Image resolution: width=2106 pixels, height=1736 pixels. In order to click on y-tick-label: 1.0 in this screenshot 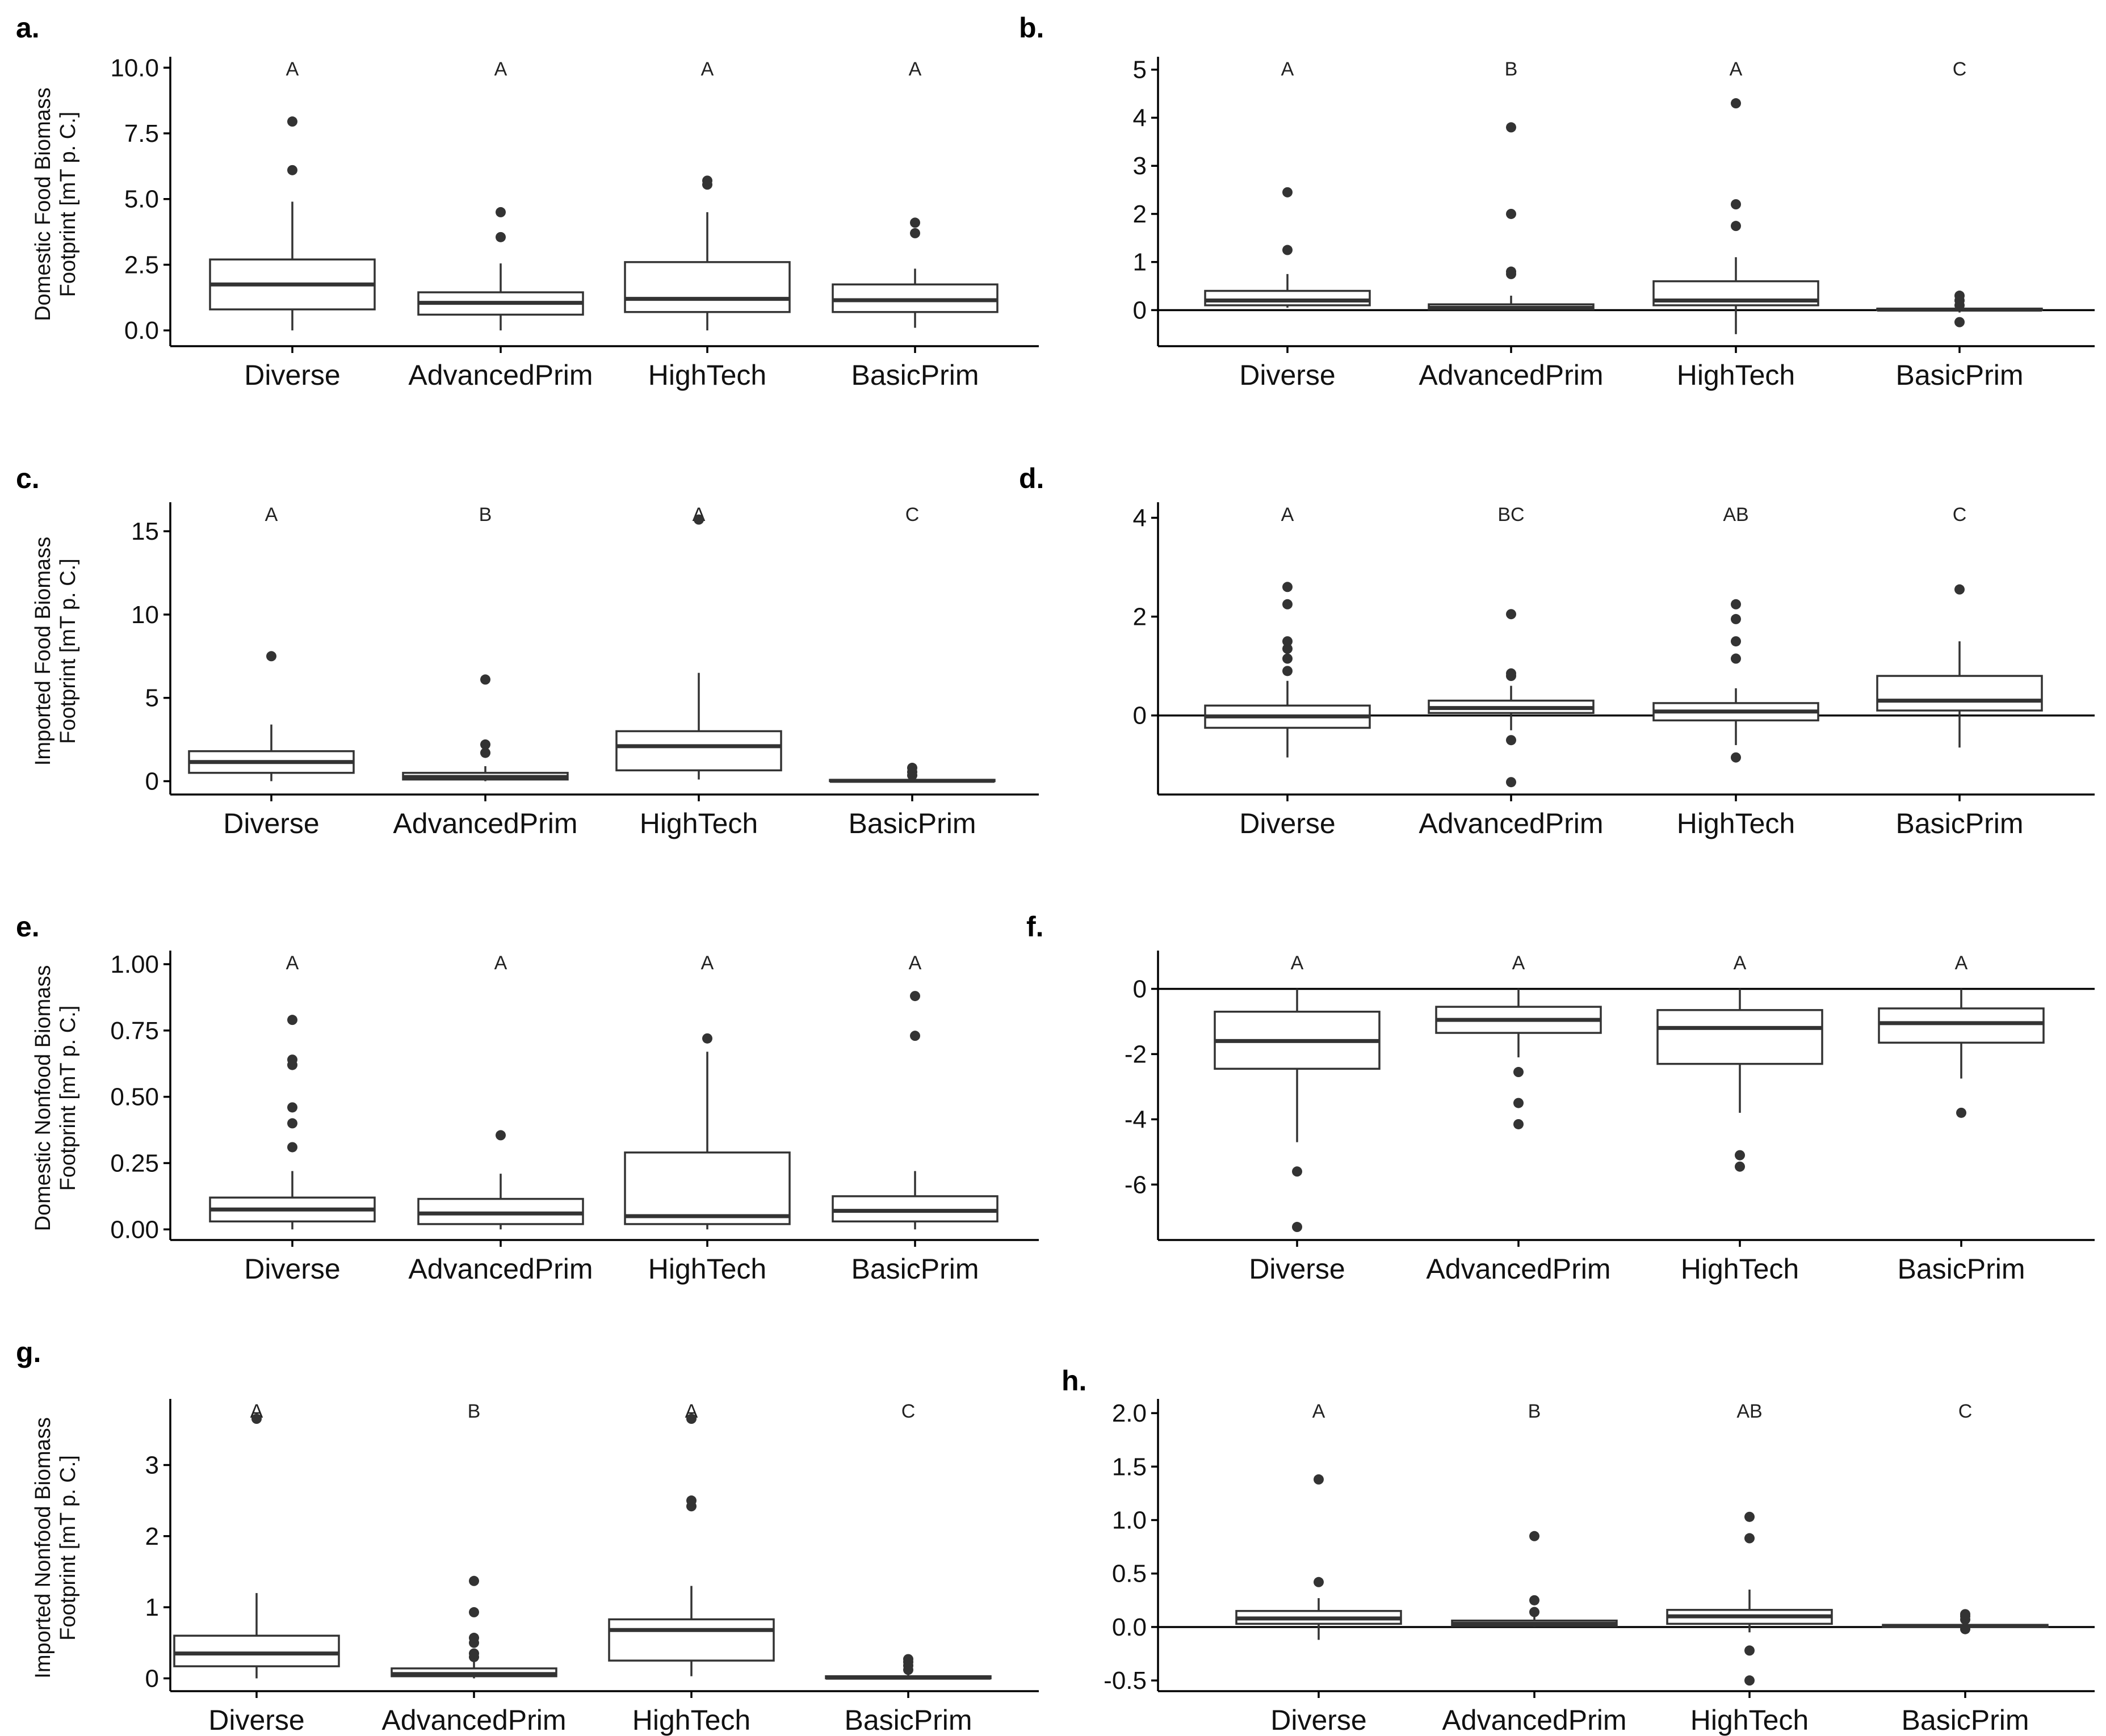, I will do `click(1129, 1521)`.